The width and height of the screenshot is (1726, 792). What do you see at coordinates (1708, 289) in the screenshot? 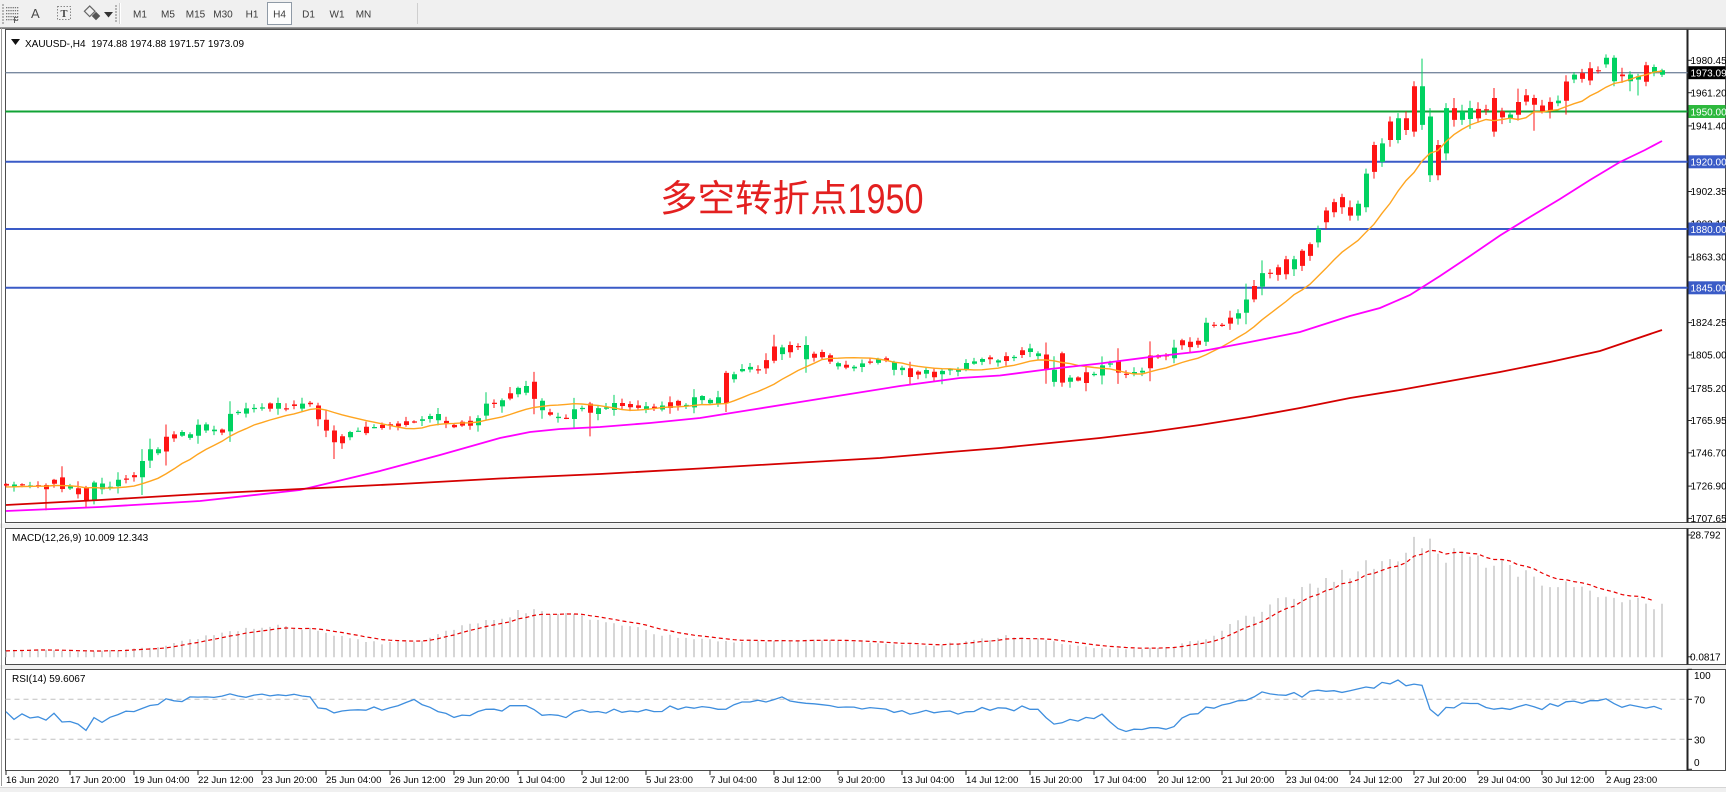
I see `svg-text: 1845.00` at bounding box center [1708, 289].